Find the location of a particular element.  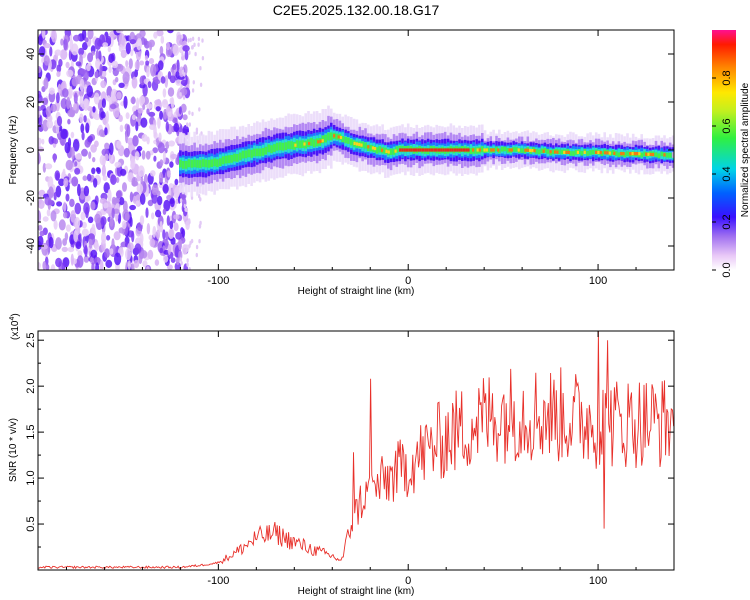

y-tick-label: 1.5 is located at coordinates (31, 431).